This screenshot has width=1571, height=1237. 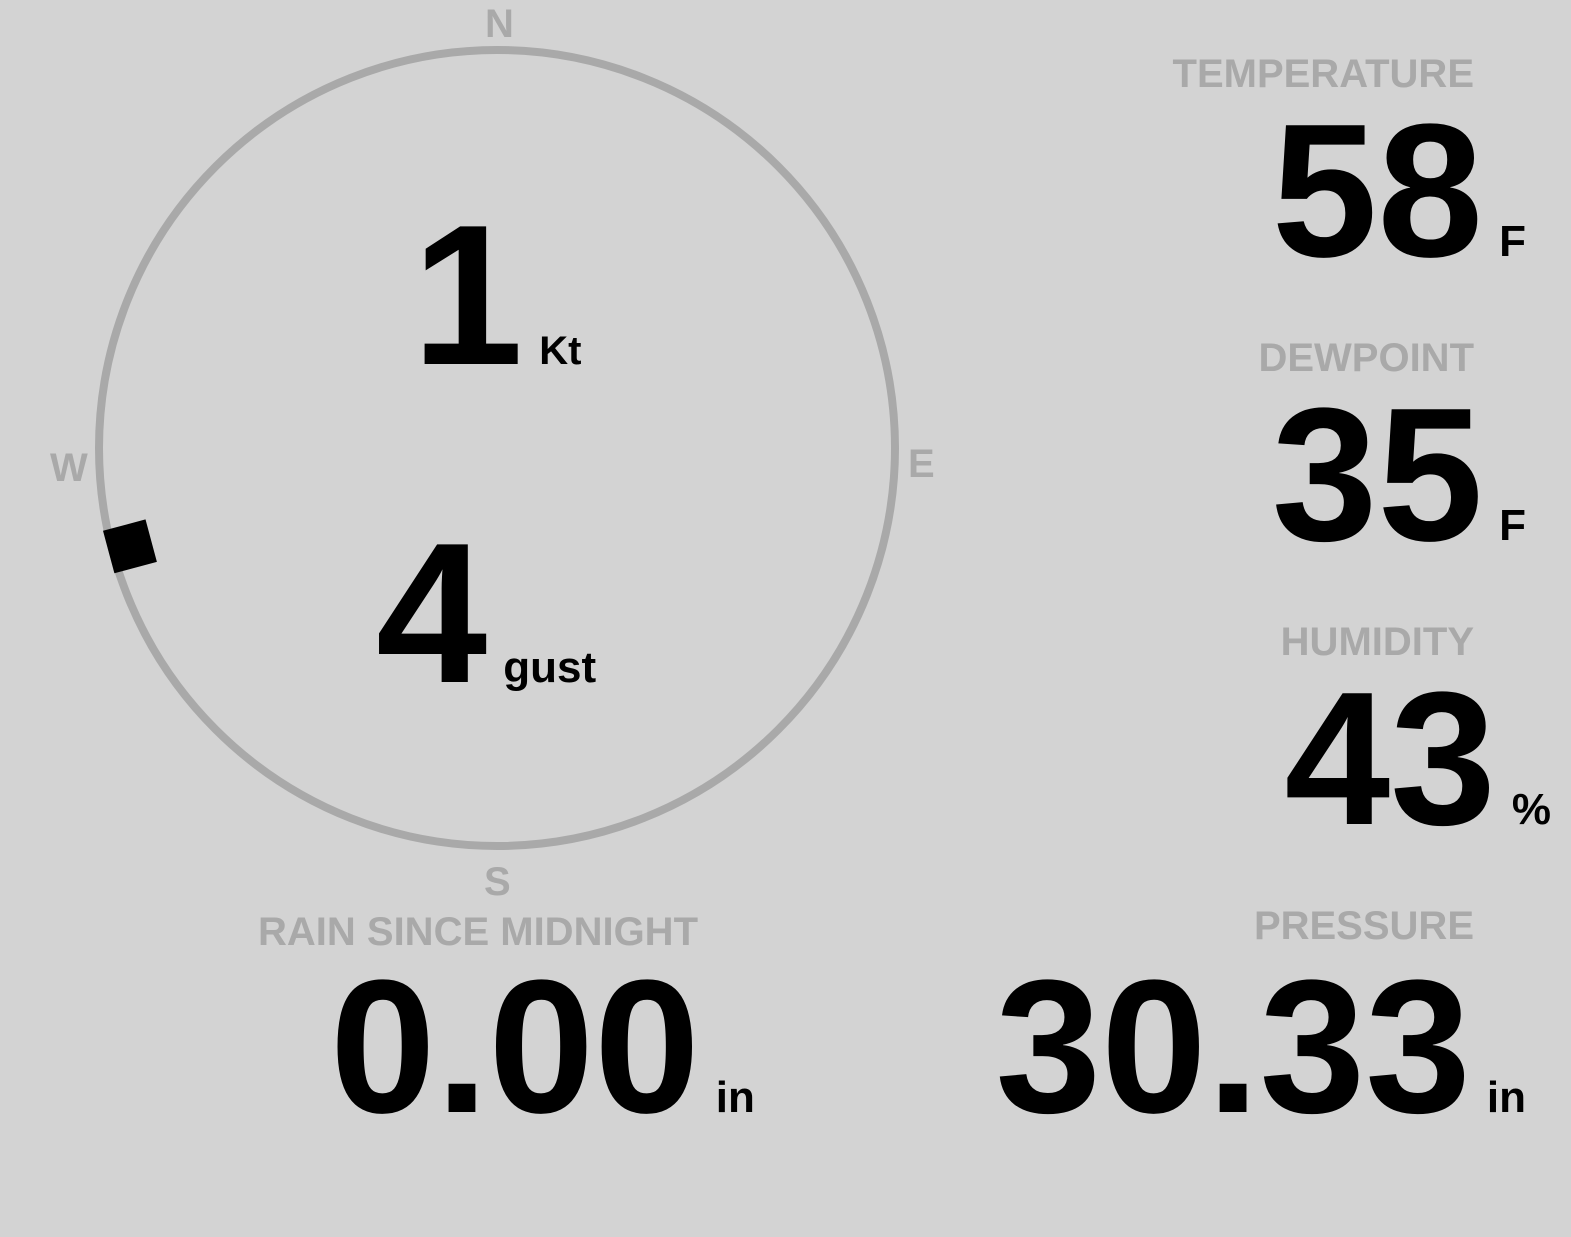 I want to click on temperature-unit: F, so click(x=1512, y=241).